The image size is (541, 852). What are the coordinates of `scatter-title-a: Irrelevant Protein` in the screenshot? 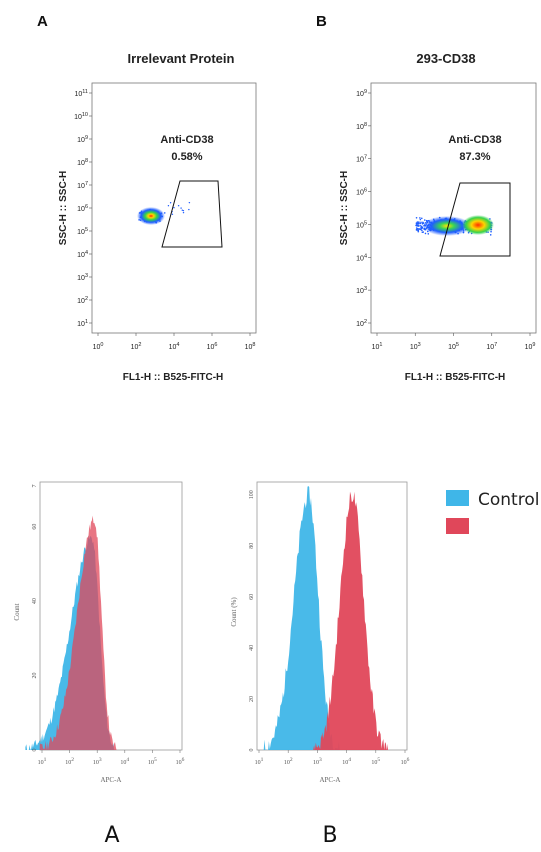 It's located at (181, 58).